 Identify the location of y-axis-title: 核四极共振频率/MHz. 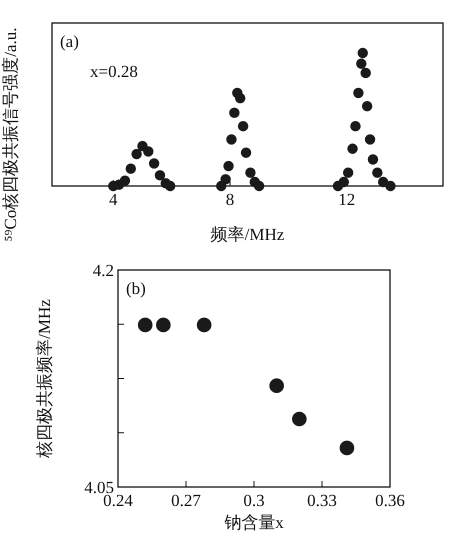
(44, 378).